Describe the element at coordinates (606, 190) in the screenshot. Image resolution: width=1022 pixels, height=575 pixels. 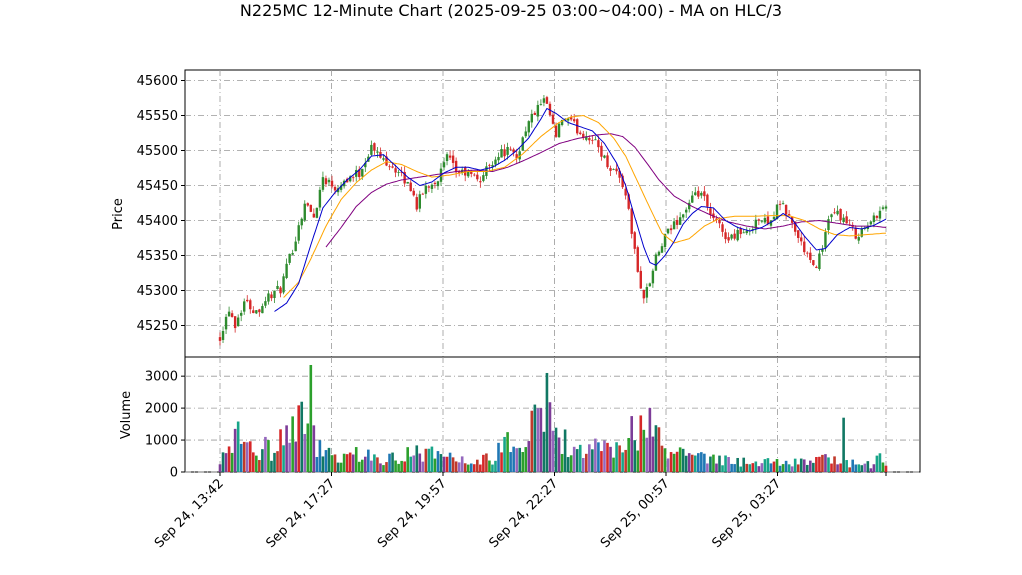
I see `ma-slow-line` at that location.